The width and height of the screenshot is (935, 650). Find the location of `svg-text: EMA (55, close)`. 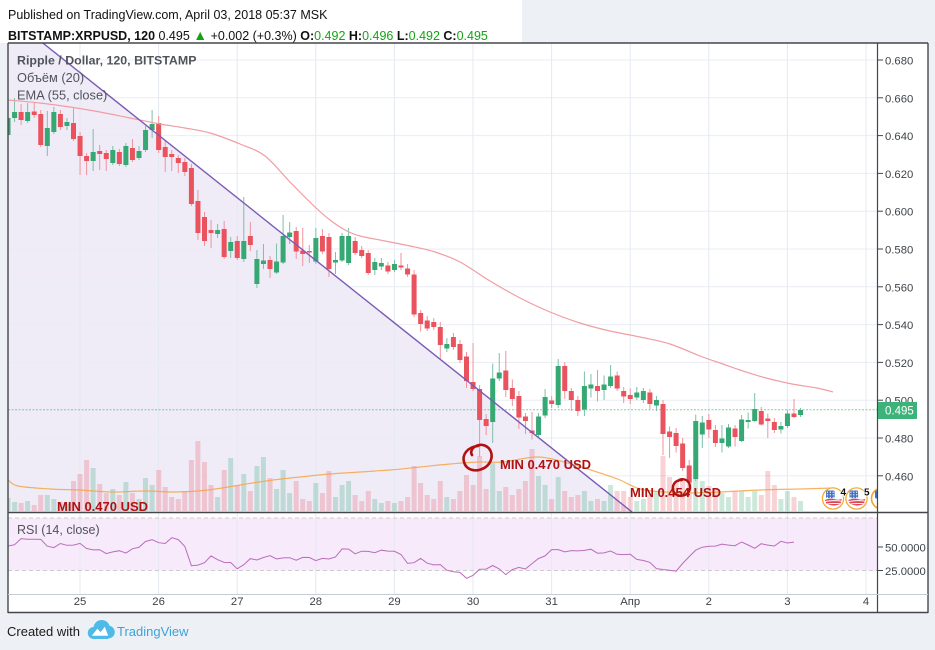

svg-text: EMA (55, close) is located at coordinates (62, 95).